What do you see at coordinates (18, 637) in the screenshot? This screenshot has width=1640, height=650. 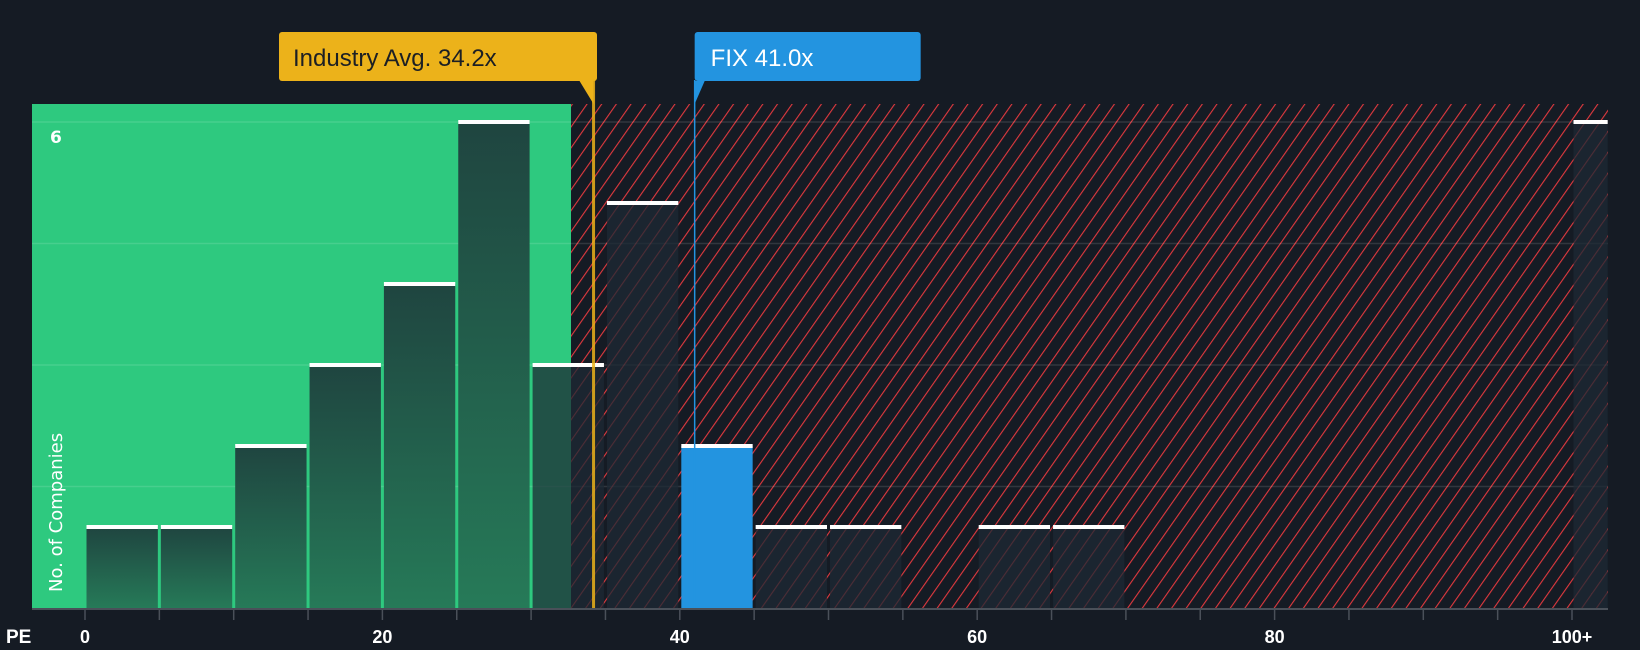 I see `x-axis-label: PE` at bounding box center [18, 637].